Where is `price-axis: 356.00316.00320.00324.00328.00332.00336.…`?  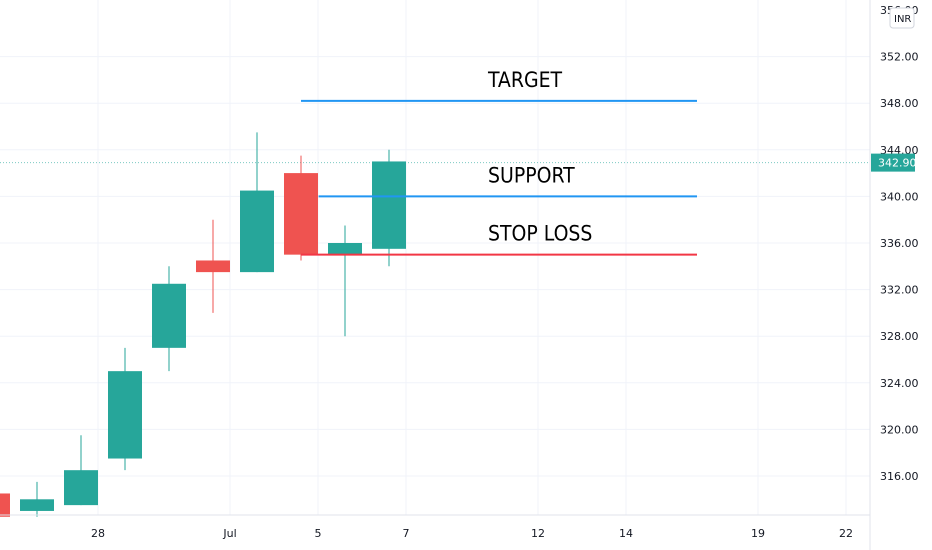 price-axis: 356.00316.00320.00324.00328.00332.00336.… is located at coordinates (894, 275).